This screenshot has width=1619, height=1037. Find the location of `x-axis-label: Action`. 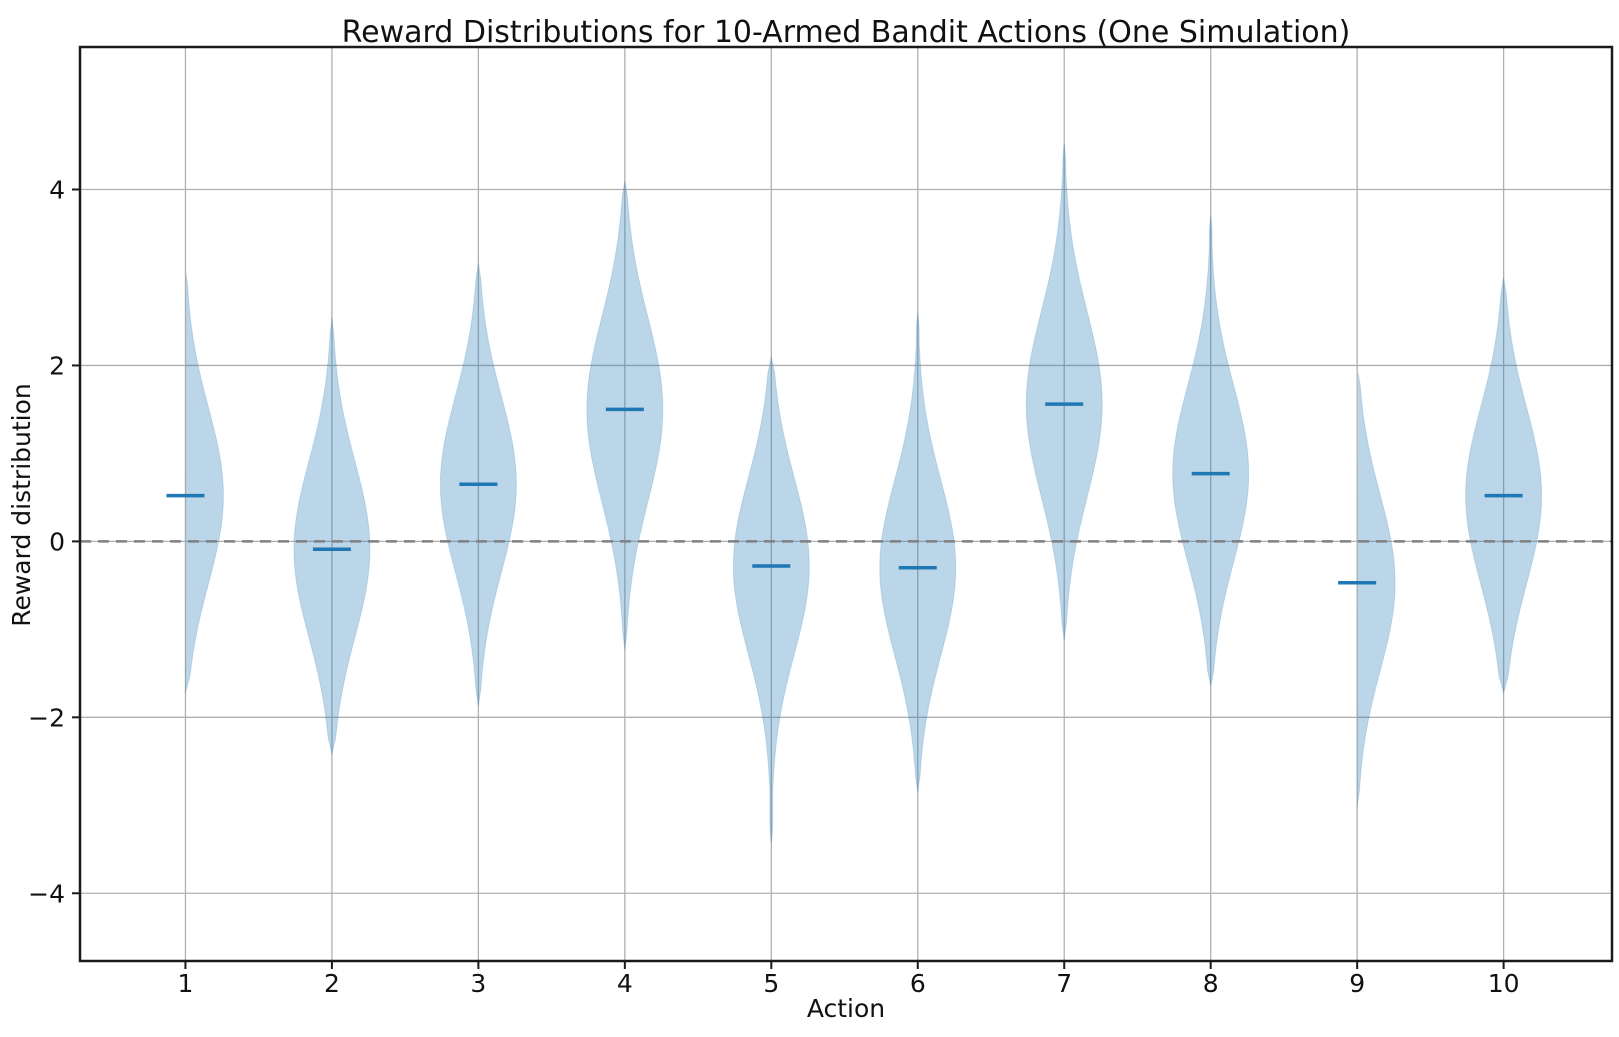

x-axis-label: Action is located at coordinates (846, 1008).